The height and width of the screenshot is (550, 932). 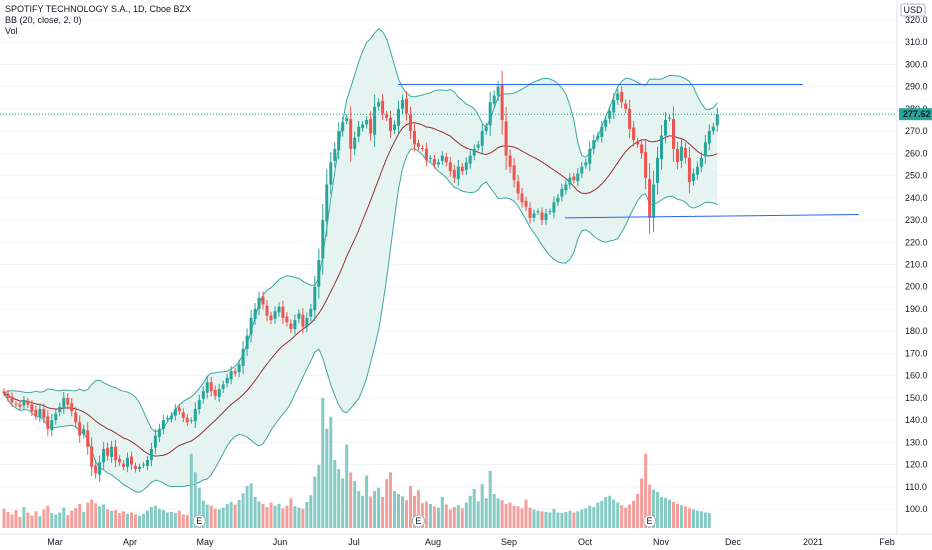 I want to click on legend-title: SPOTIFY TECHNOLOGY S.A., 1D, Cboe BZX, so click(x=98, y=9).